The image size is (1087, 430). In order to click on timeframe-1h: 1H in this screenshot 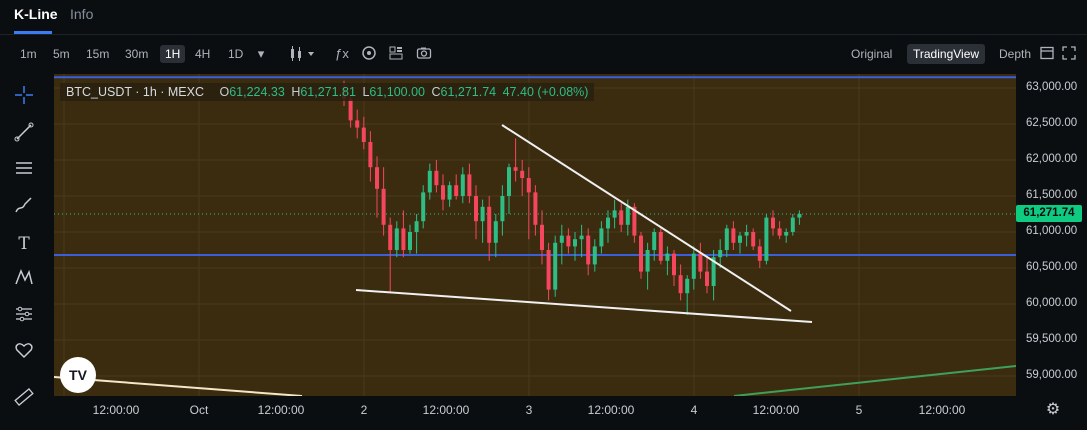, I will do `click(173, 54)`.